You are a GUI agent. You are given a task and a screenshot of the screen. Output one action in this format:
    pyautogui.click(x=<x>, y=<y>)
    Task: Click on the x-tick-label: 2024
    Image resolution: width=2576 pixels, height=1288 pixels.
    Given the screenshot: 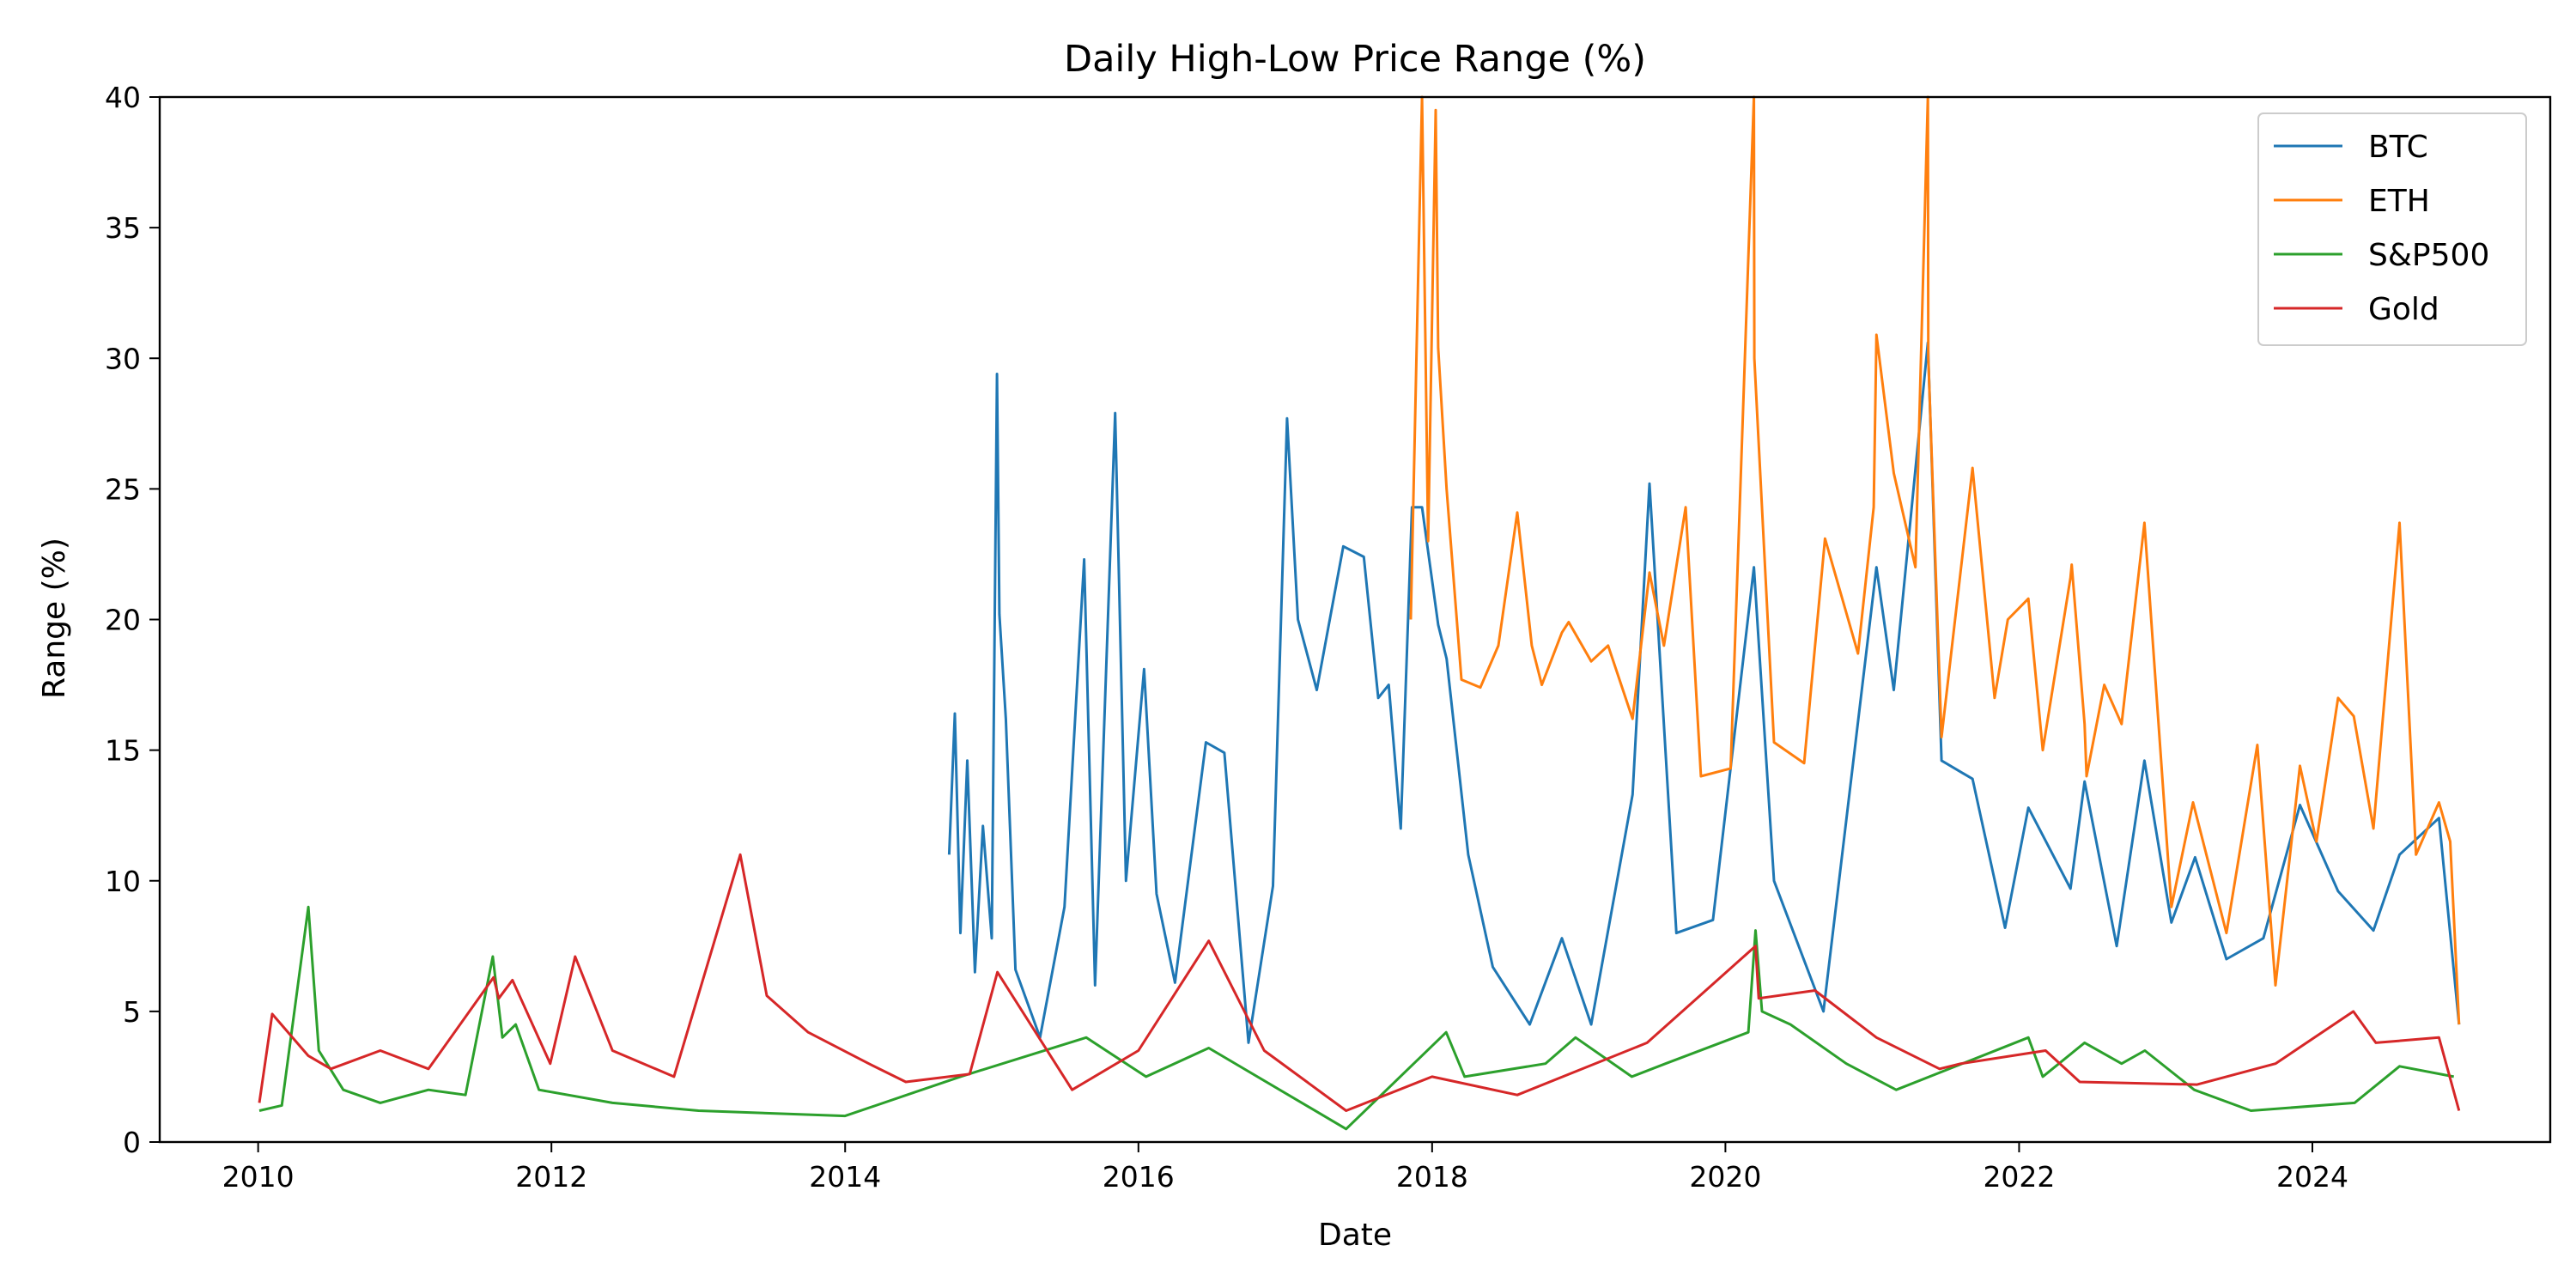 What is the action you would take?
    pyautogui.click(x=2312, y=1177)
    